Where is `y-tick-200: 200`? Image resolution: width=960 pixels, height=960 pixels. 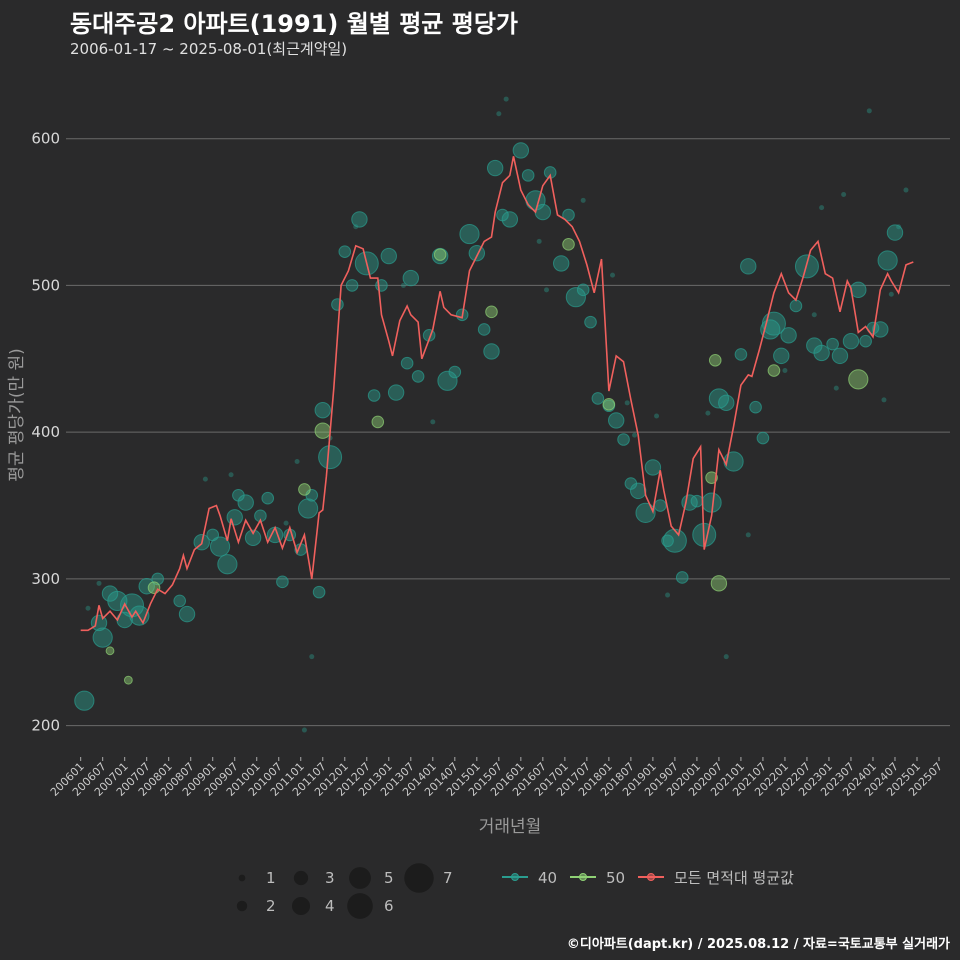
y-tick-200: 200 is located at coordinates (45, 726).